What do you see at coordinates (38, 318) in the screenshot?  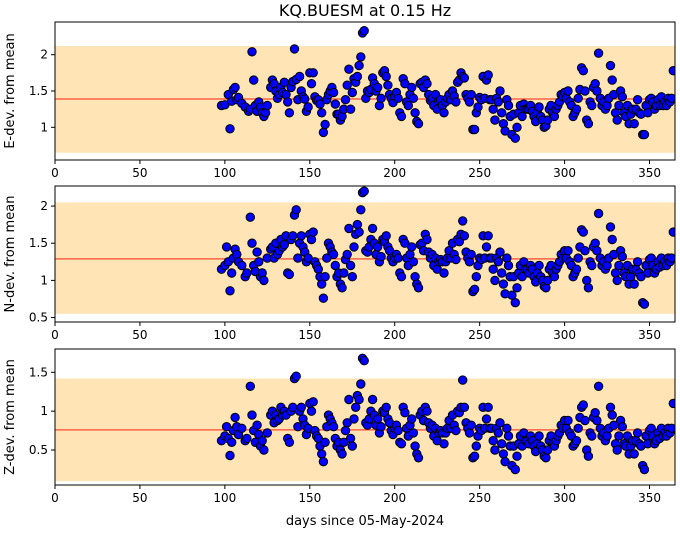 I see `y-tick-label: 0.5` at bounding box center [38, 318].